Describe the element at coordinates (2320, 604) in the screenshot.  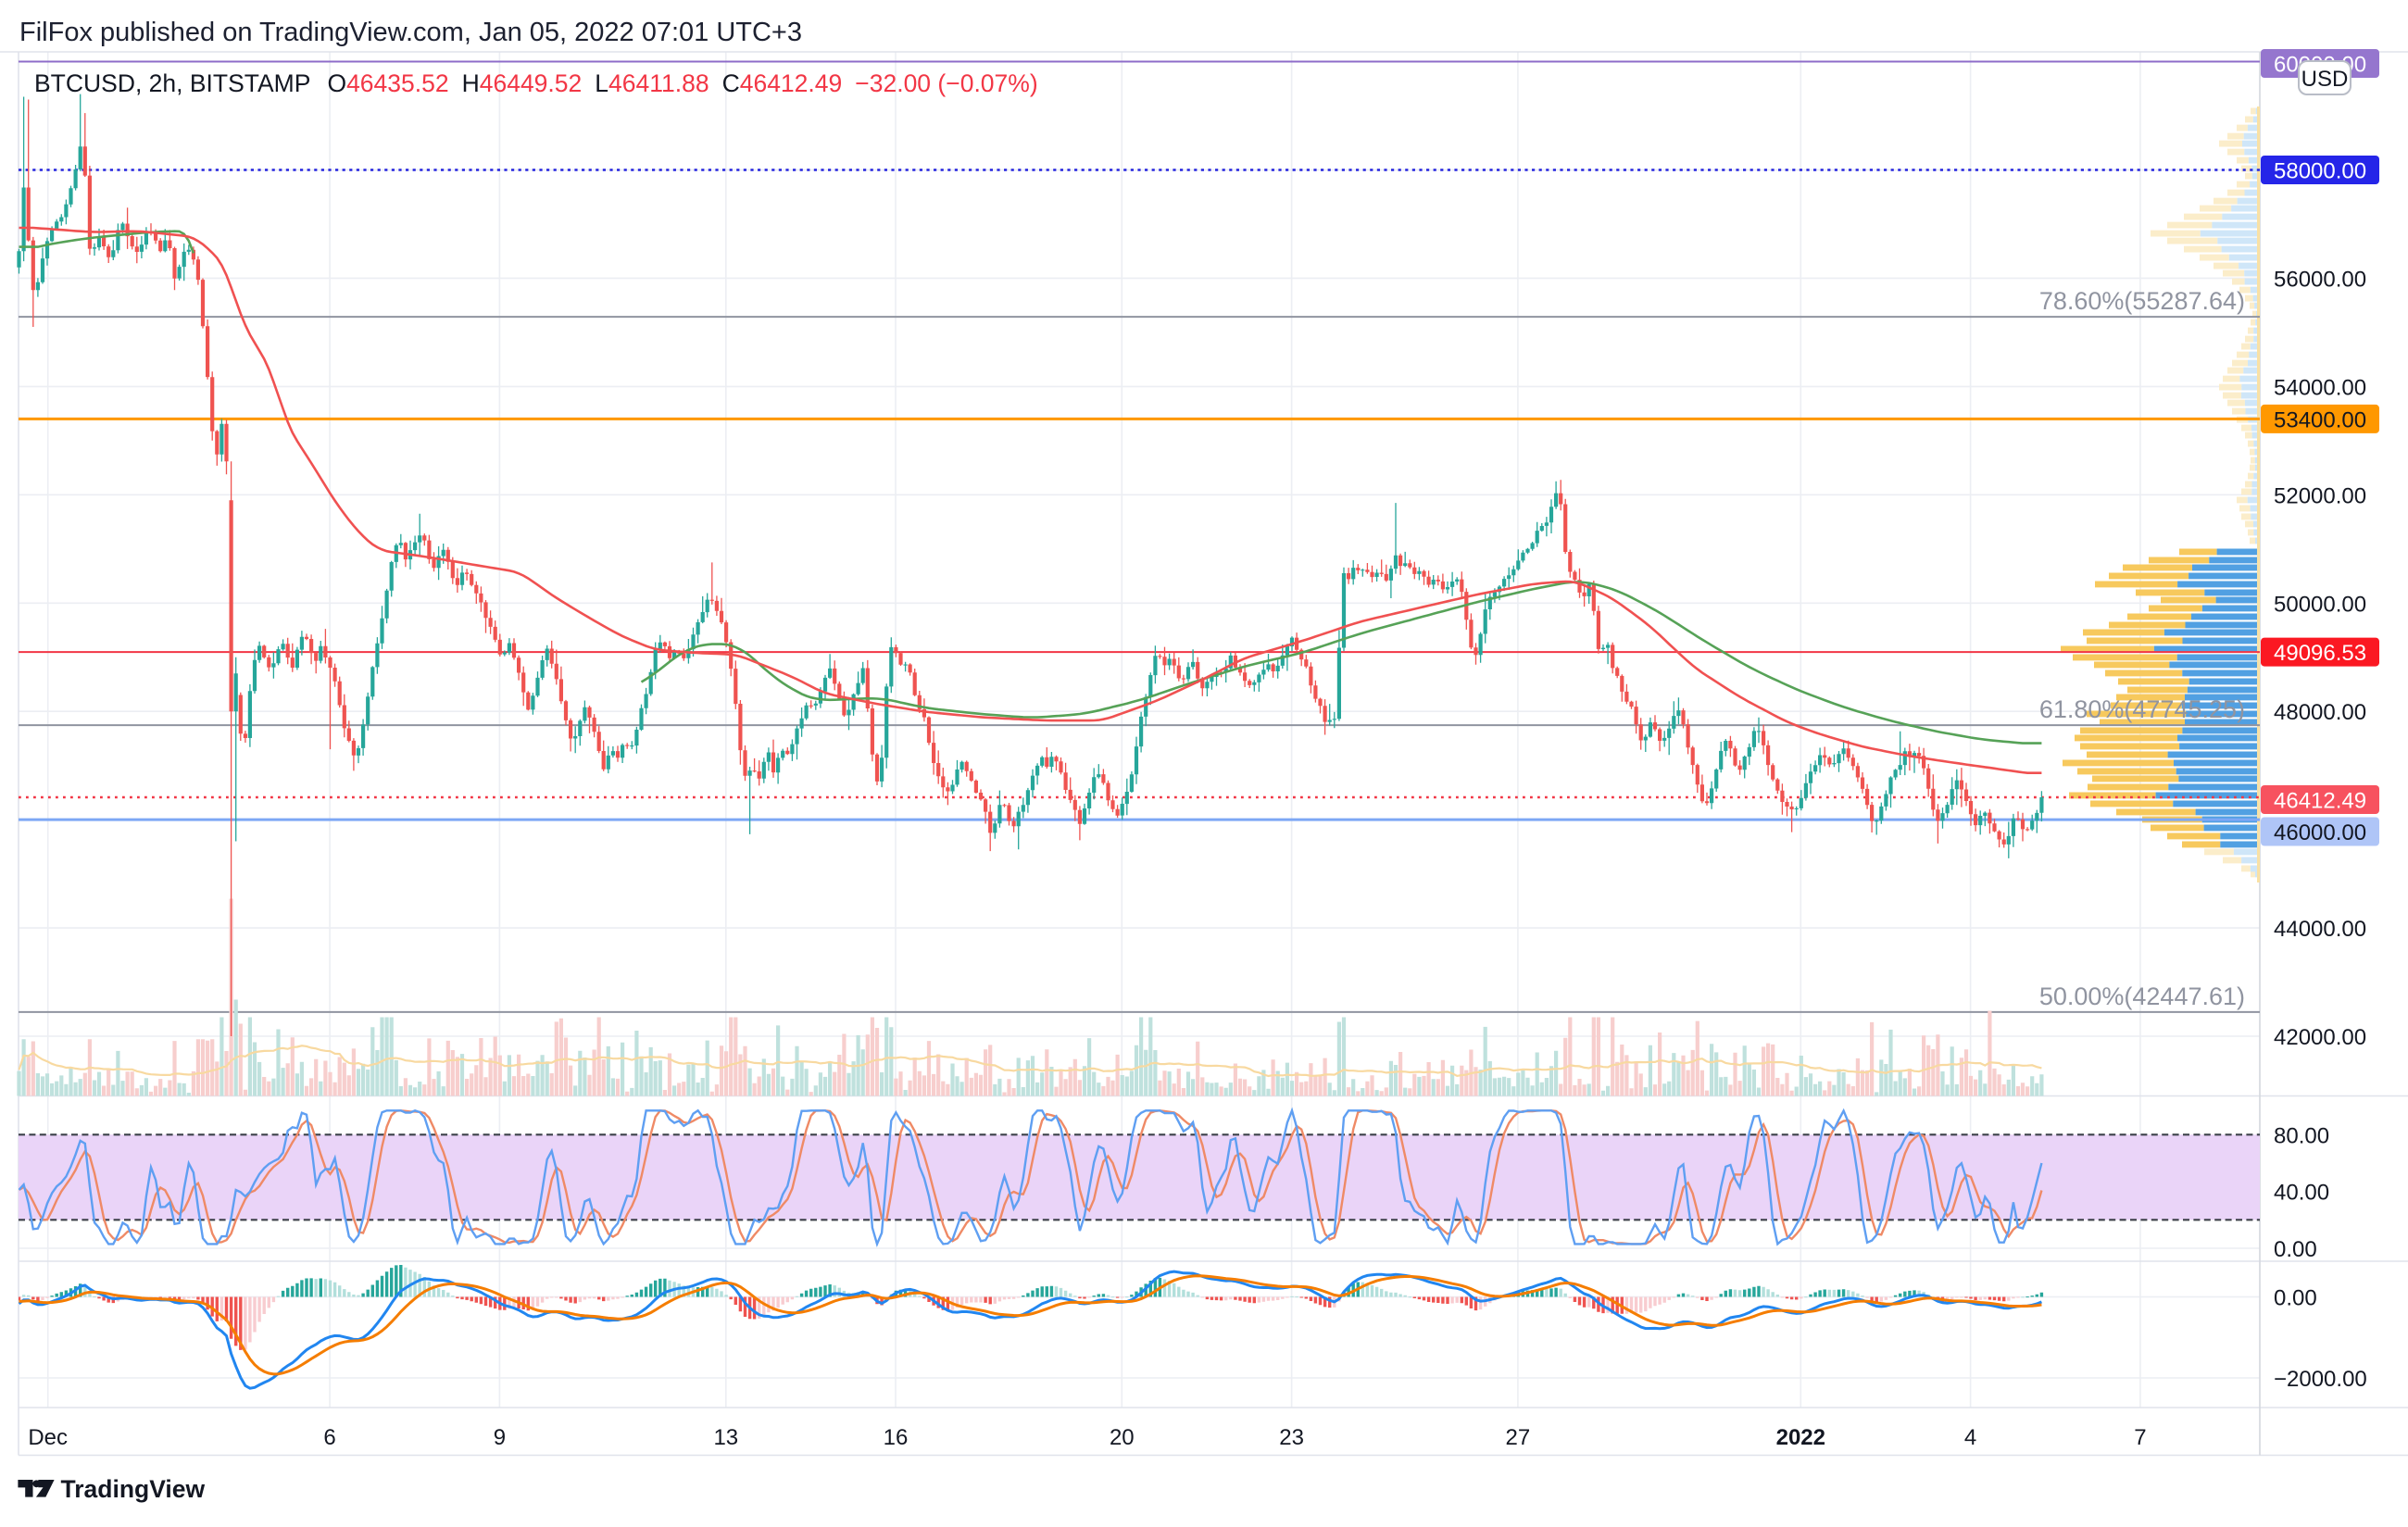
I see `svg-text: 50000.00` at that location.